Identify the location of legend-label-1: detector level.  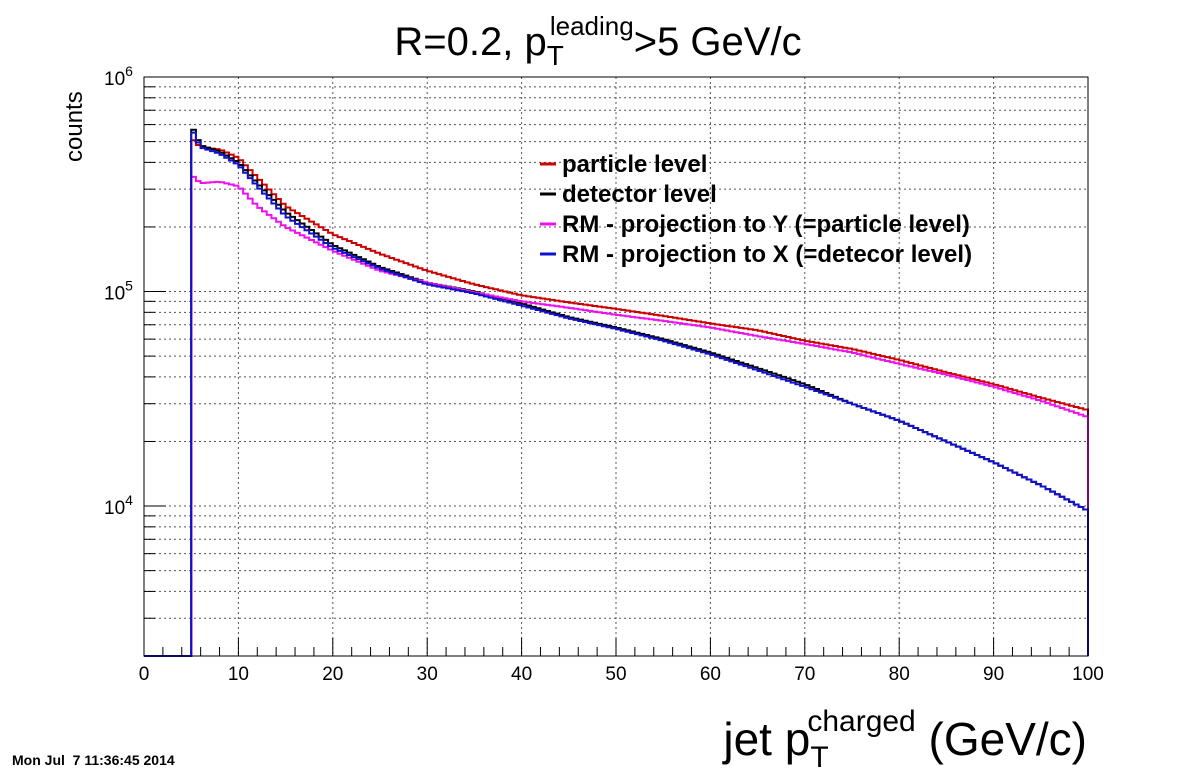
(639, 194).